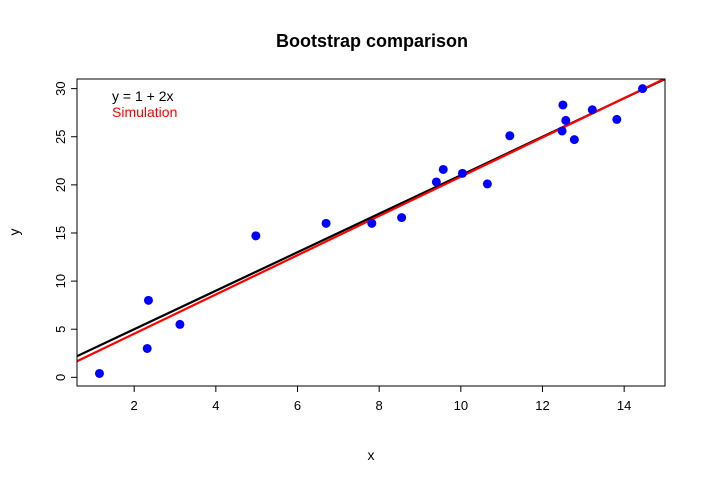 This screenshot has width=706, height=484. I want to click on y-axis: 0 5 10 15 20 25 30, so click(65, 231).